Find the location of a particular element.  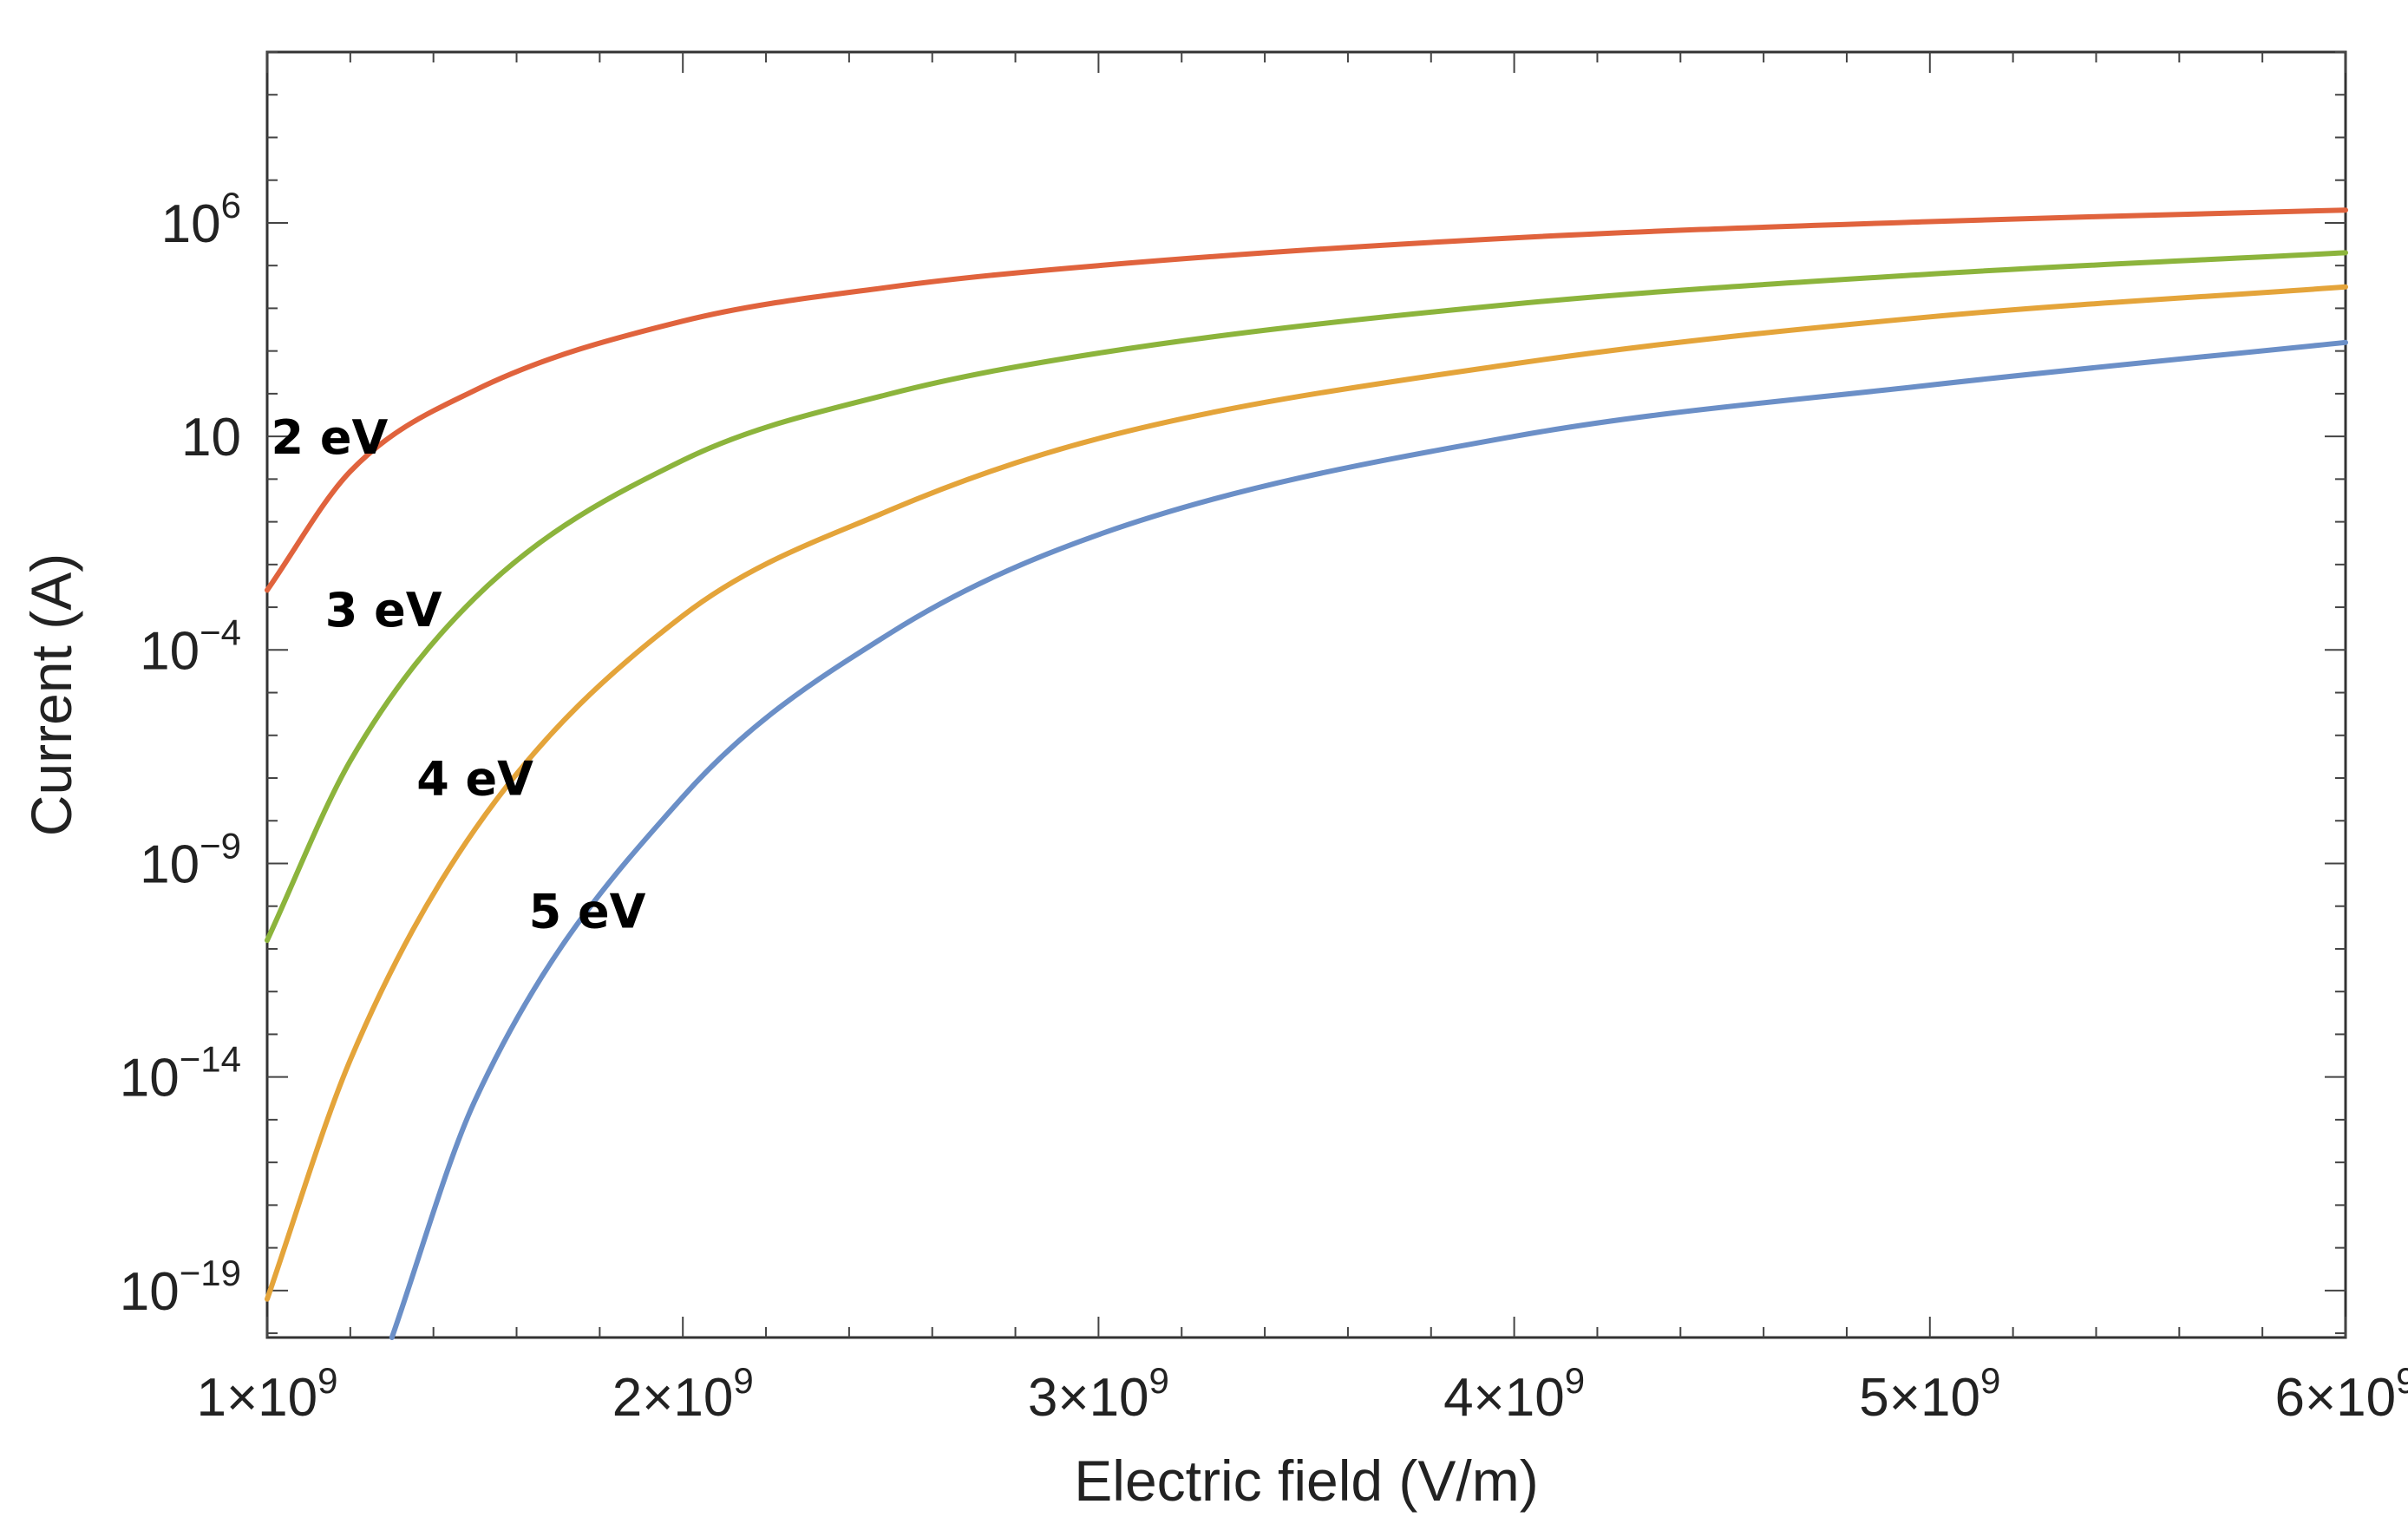

y-tick-label: 10⁻¹⁹ is located at coordinates (180, 1287).